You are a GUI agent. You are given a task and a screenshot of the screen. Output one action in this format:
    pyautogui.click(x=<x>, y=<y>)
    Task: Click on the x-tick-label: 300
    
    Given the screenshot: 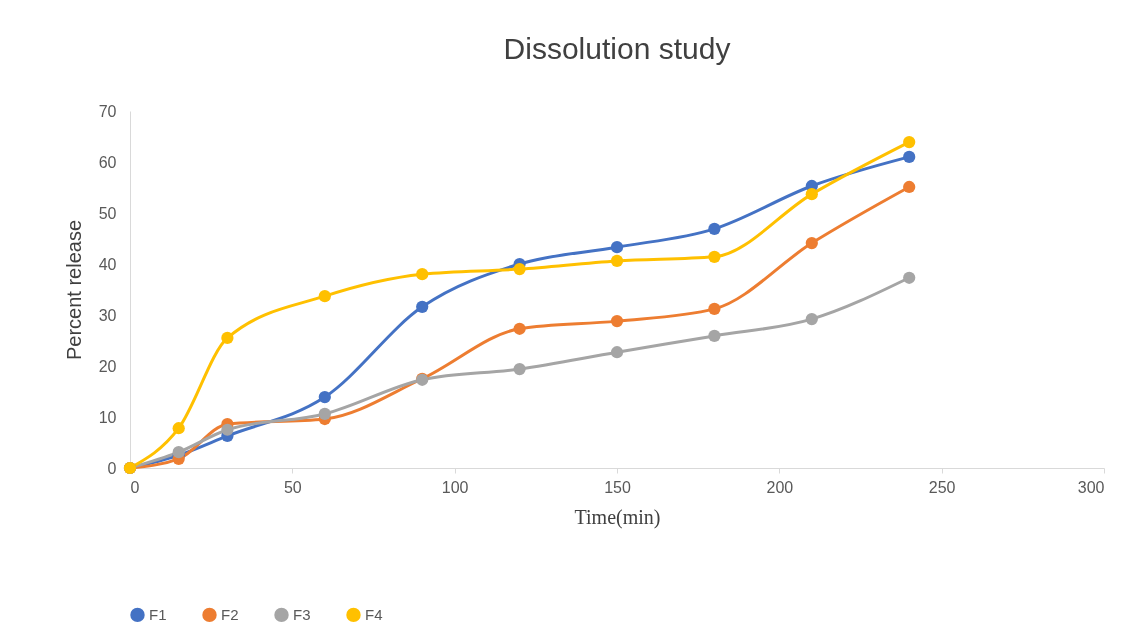 What is the action you would take?
    pyautogui.click(x=1091, y=487)
    